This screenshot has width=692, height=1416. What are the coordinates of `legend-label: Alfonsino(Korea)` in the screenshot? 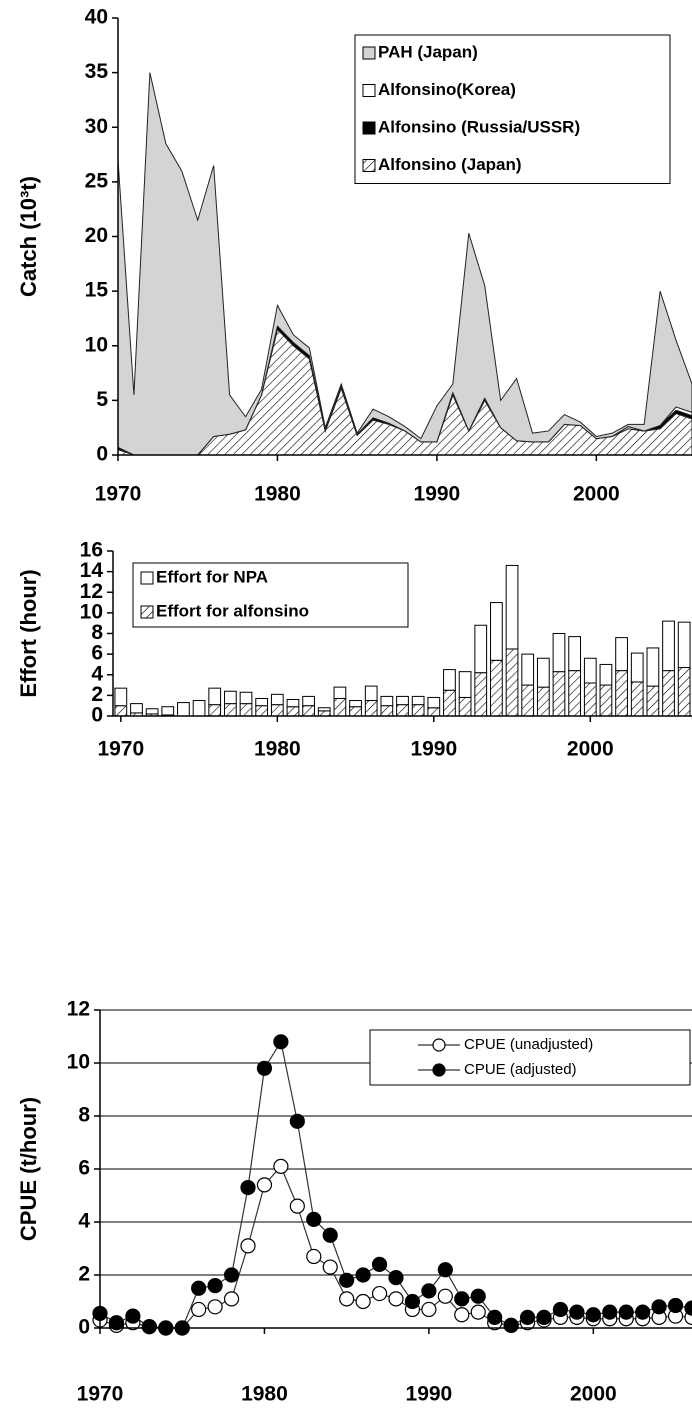 It's located at (447, 89).